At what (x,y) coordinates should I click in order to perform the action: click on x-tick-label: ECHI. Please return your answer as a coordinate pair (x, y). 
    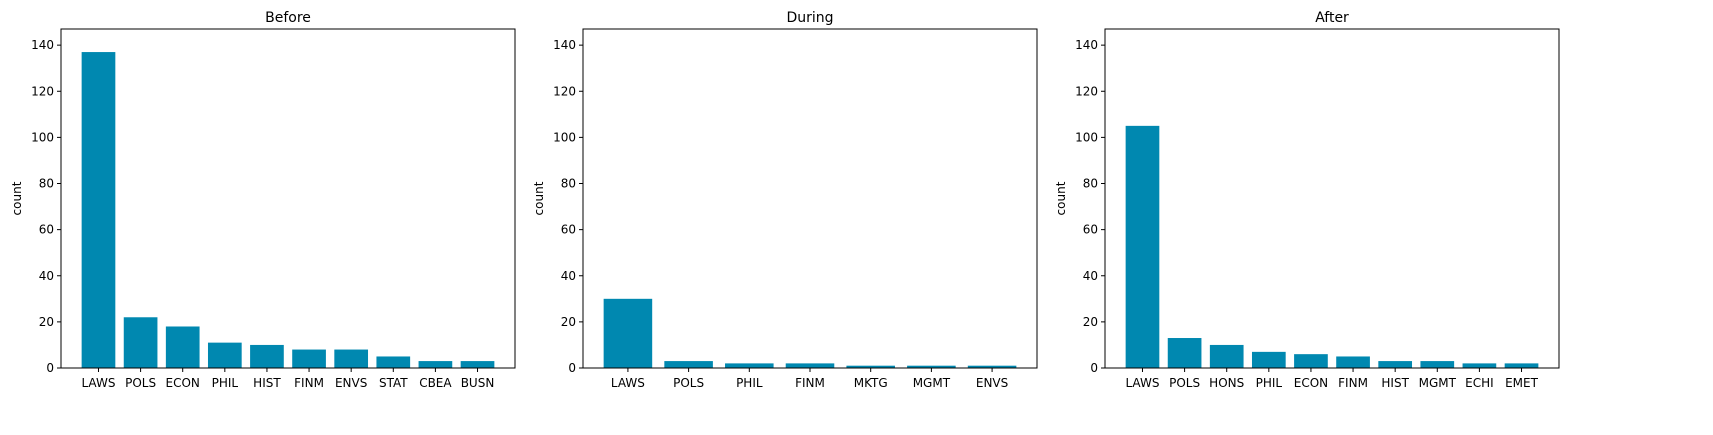
    Looking at the image, I should click on (1479, 383).